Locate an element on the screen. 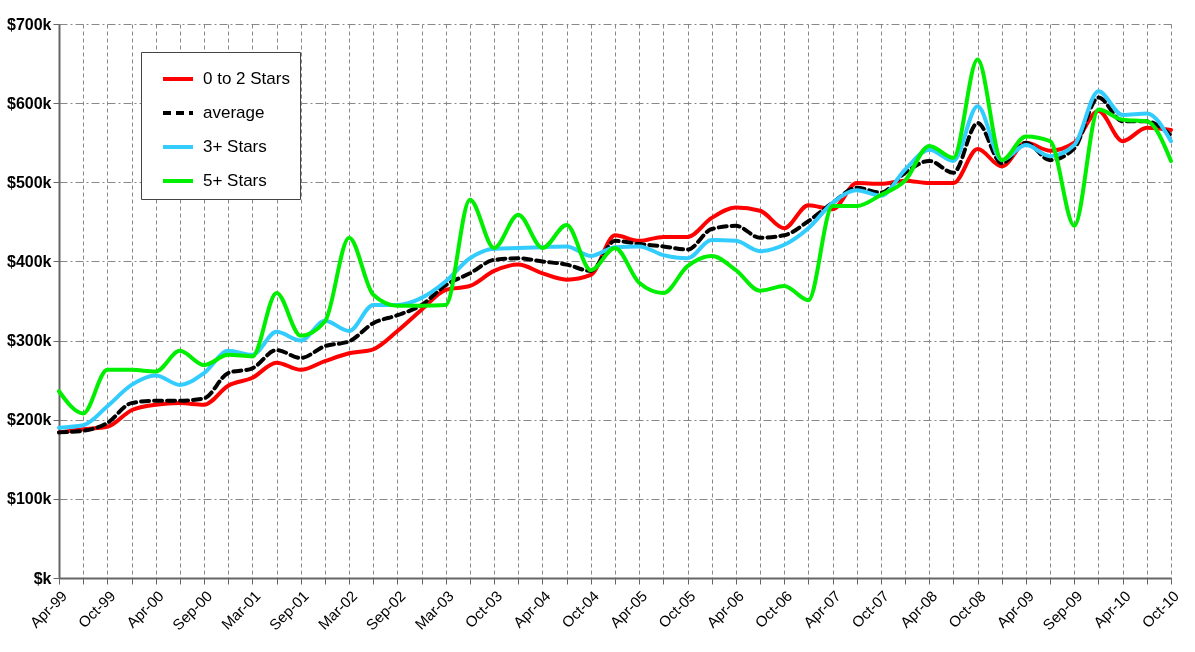 Image resolution: width=1195 pixels, height=652 pixels. legend-label: 3+ Stars is located at coordinates (235, 146).